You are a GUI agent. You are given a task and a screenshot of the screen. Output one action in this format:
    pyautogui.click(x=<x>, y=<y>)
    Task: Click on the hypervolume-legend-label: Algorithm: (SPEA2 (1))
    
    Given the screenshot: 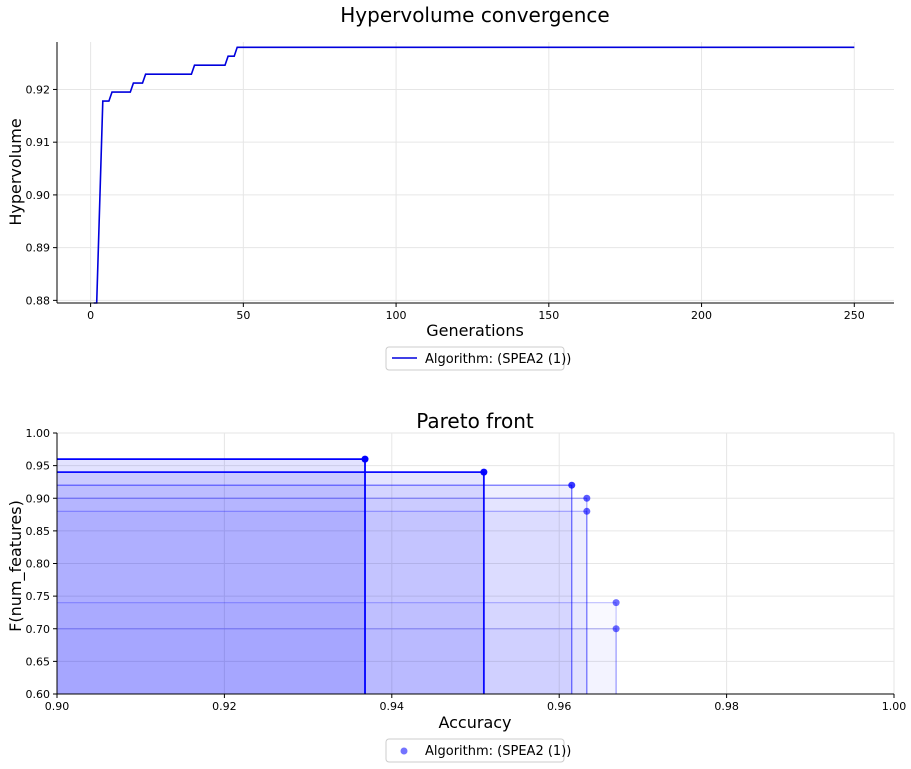 What is the action you would take?
    pyautogui.click(x=498, y=359)
    